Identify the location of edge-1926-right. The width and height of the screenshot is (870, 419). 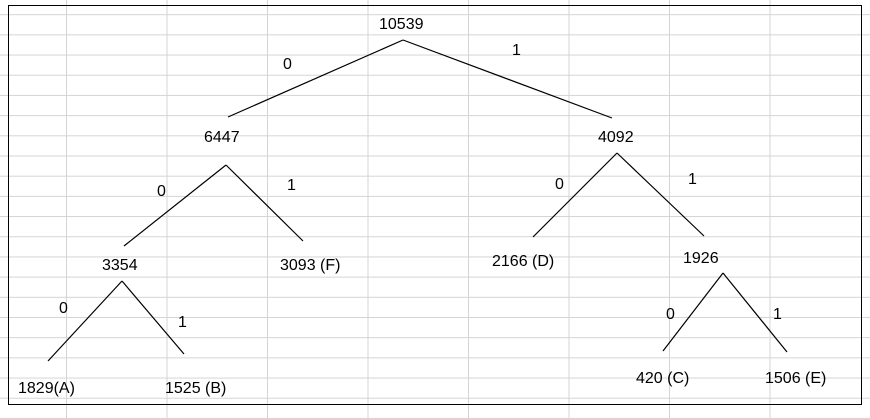
(755, 312).